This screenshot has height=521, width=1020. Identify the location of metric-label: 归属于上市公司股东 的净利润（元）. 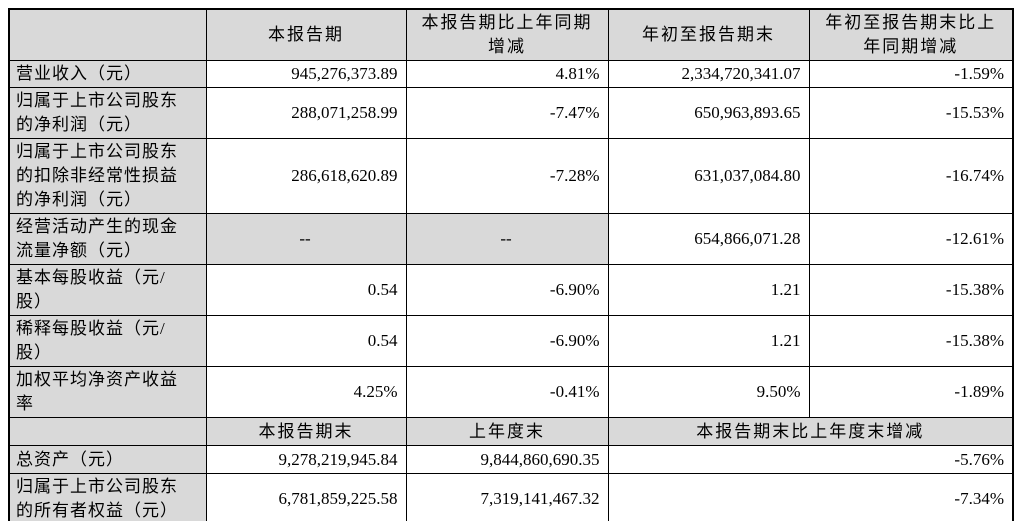
(107, 113).